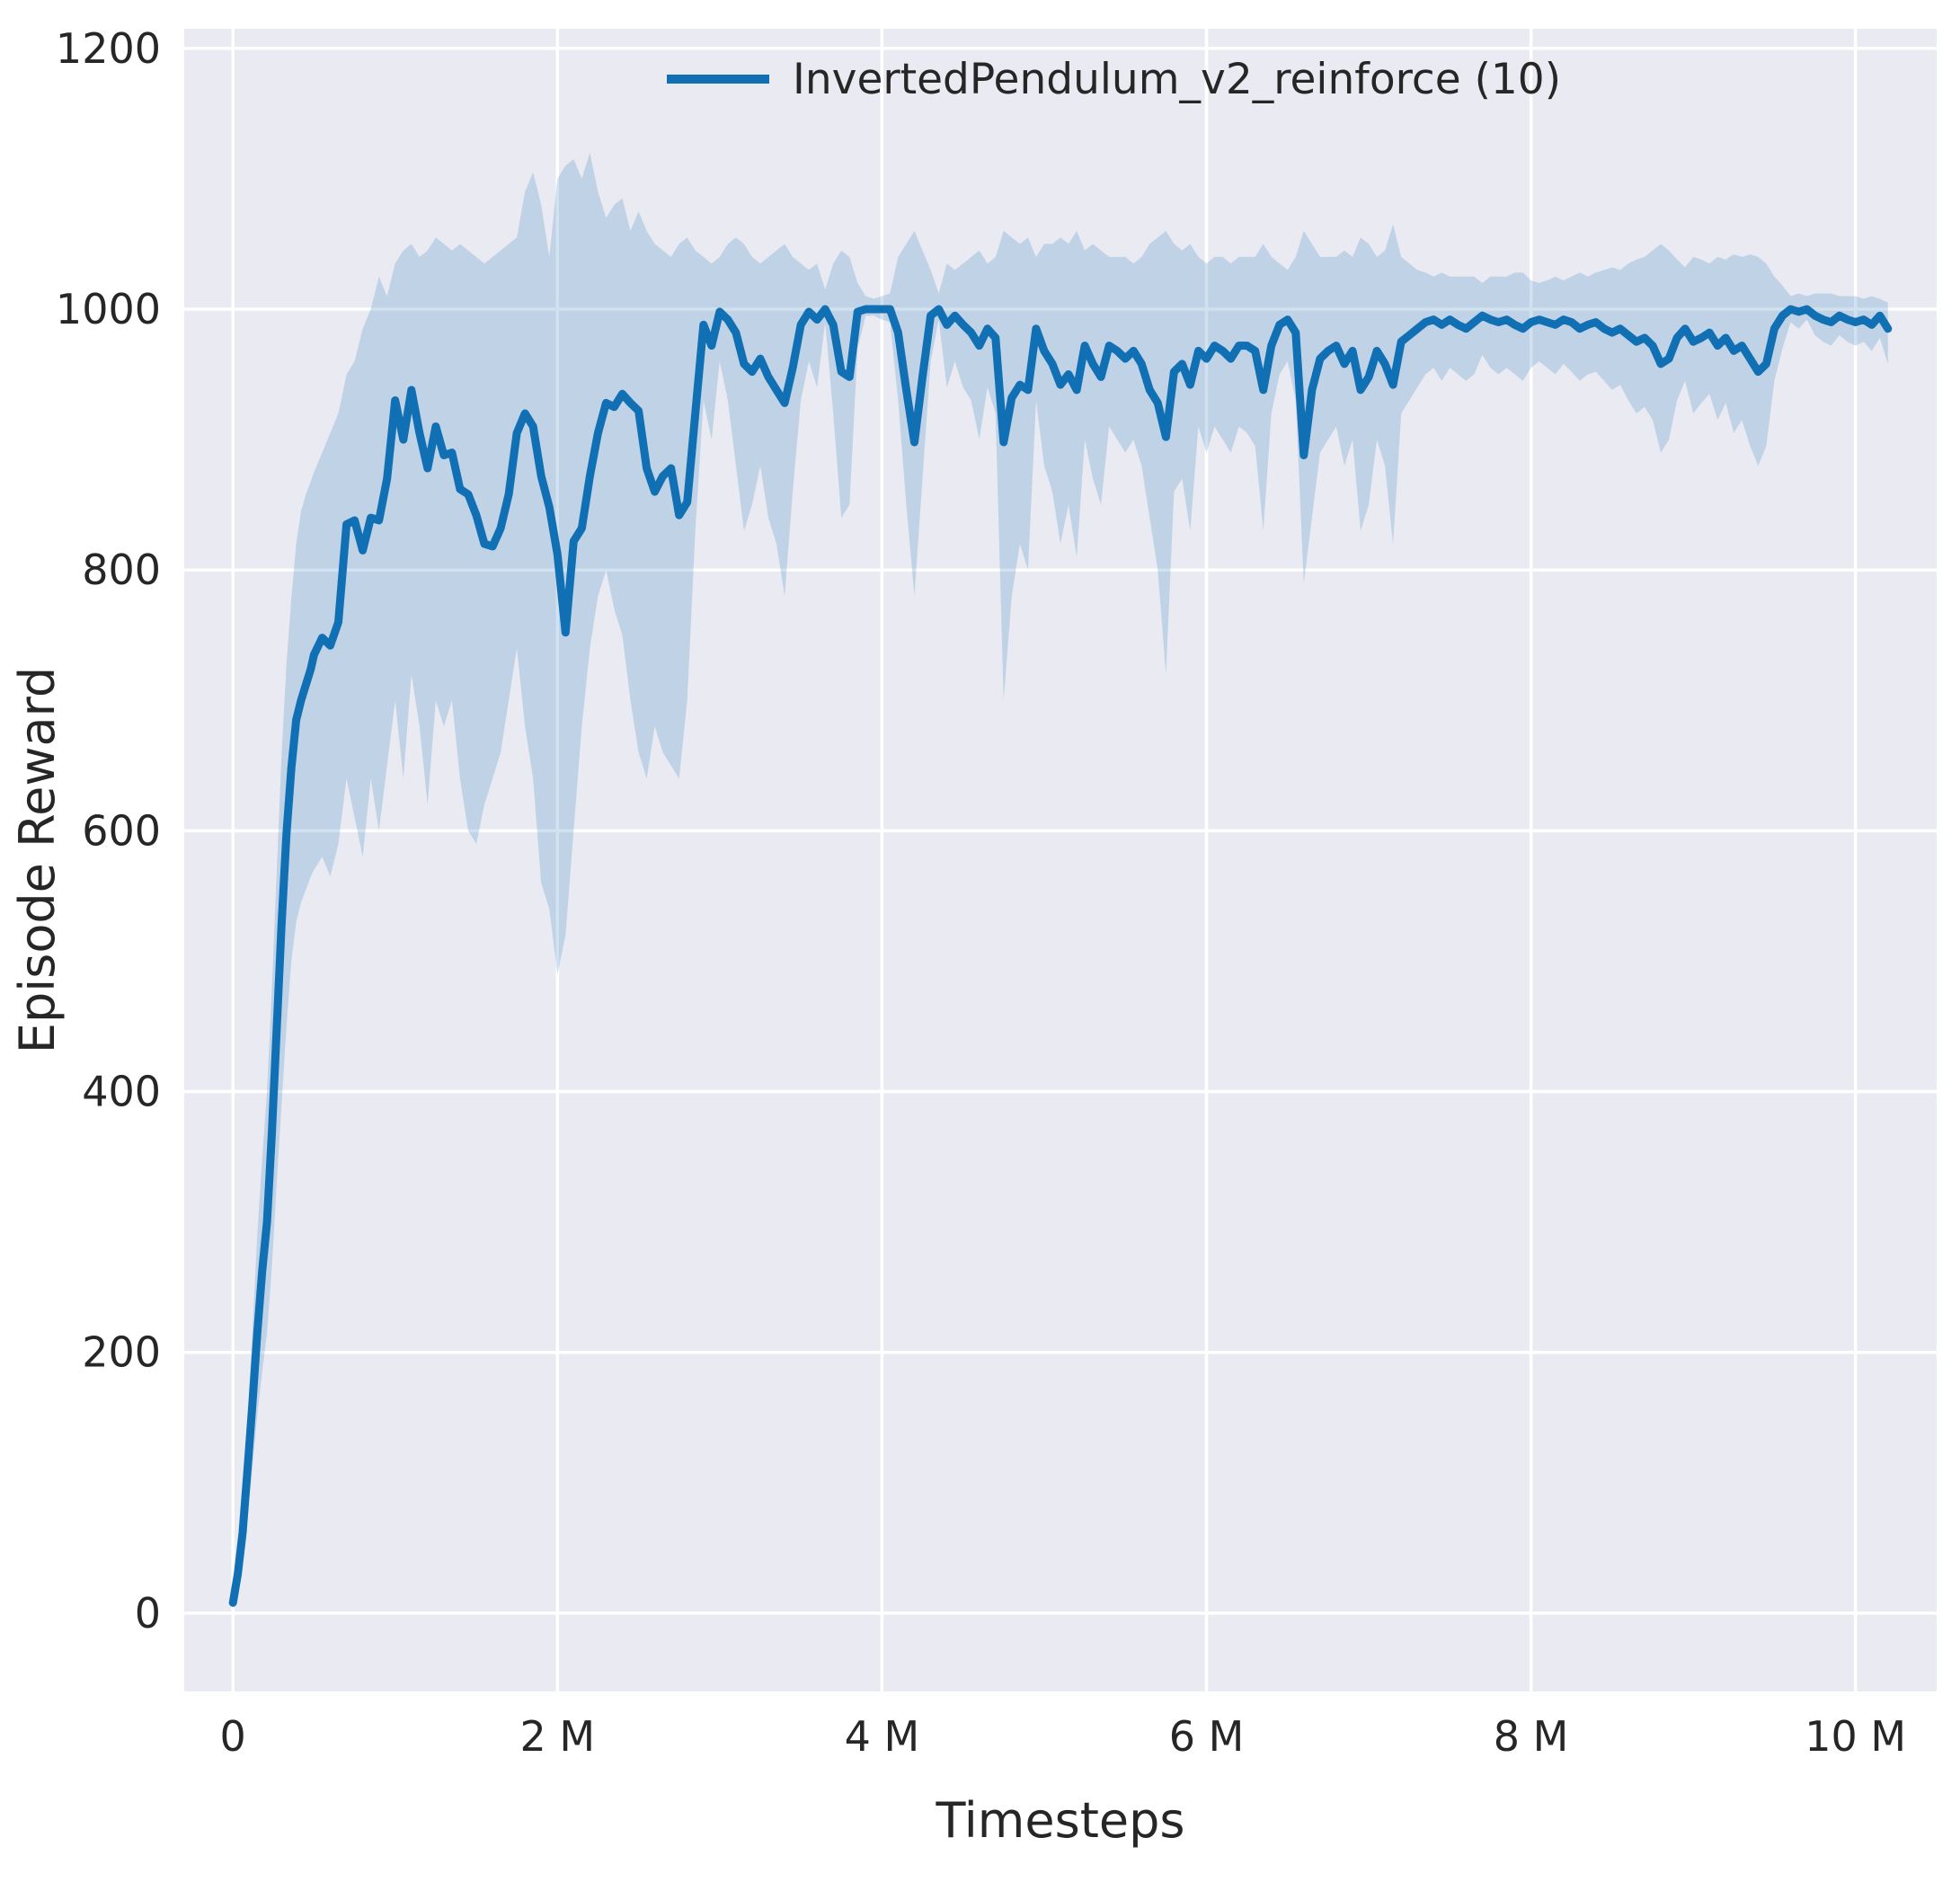 This screenshot has height=1891, width=1960. What do you see at coordinates (1177, 80) in the screenshot?
I see `legend-label: InvertedPendulum_v2_reinforce (10)` at bounding box center [1177, 80].